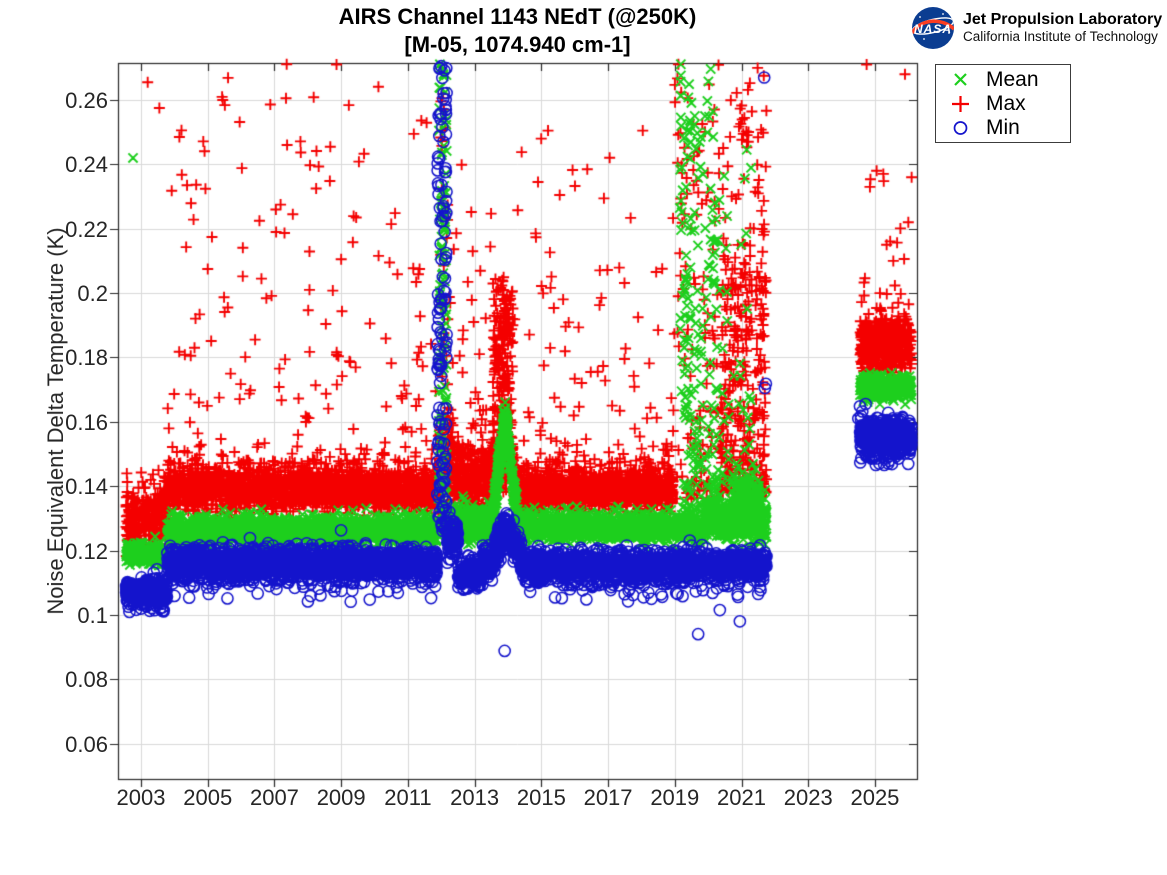  I want to click on x-tick-label: 2007, so click(274, 797).